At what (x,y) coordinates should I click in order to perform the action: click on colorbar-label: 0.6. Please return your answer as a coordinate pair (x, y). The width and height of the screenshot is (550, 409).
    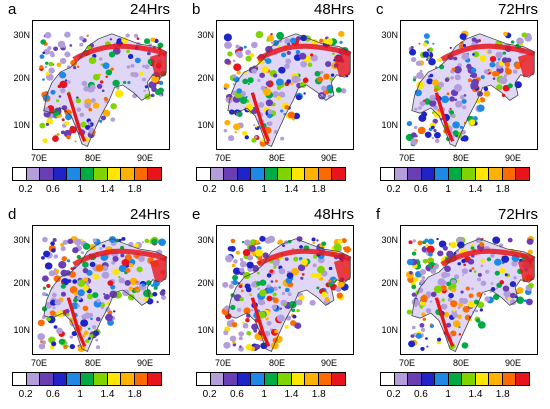
    Looking at the image, I should click on (52, 189).